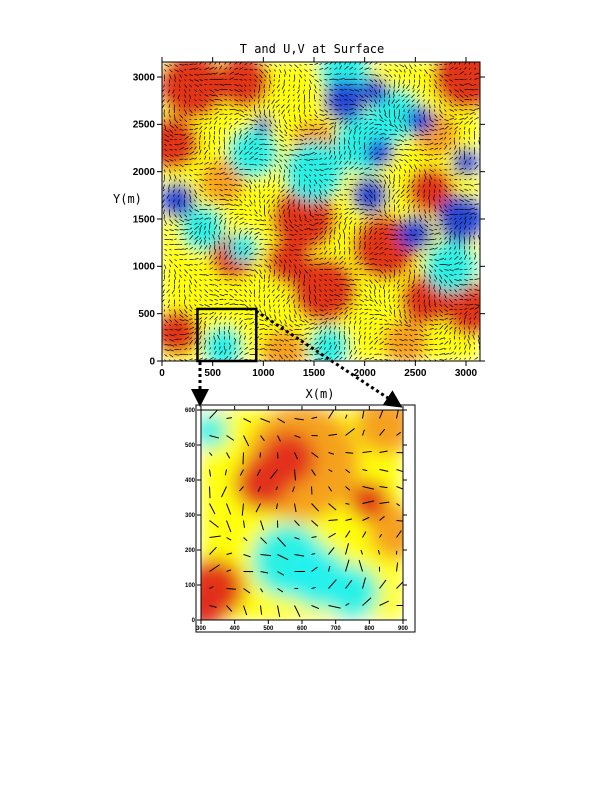 This screenshot has width=612, height=792. I want to click on x-tick-label: 500, so click(212, 373).